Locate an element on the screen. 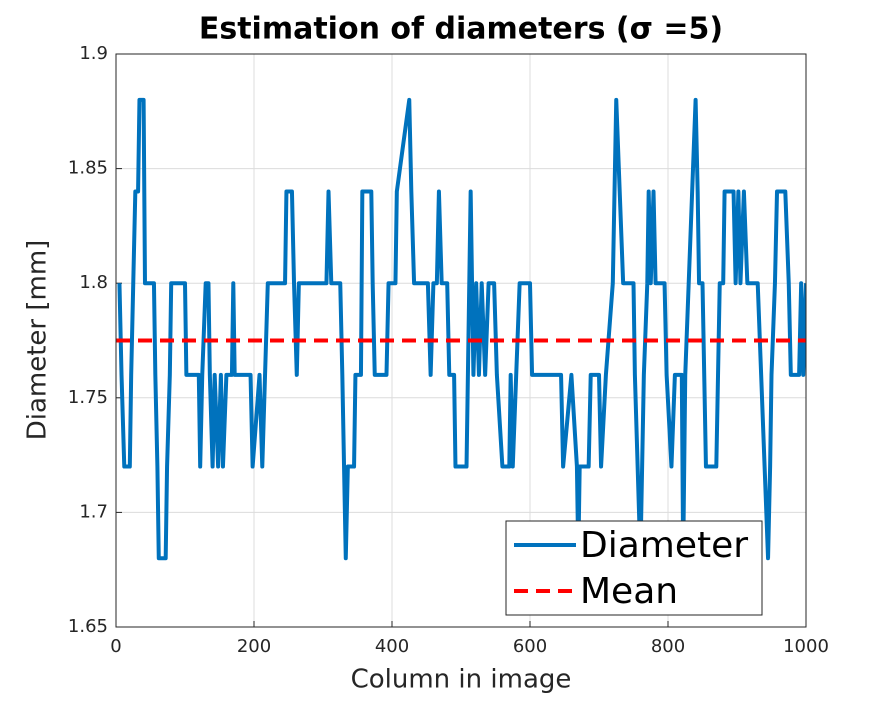 The image size is (891, 703). legend-label: Diameter is located at coordinates (664, 545).